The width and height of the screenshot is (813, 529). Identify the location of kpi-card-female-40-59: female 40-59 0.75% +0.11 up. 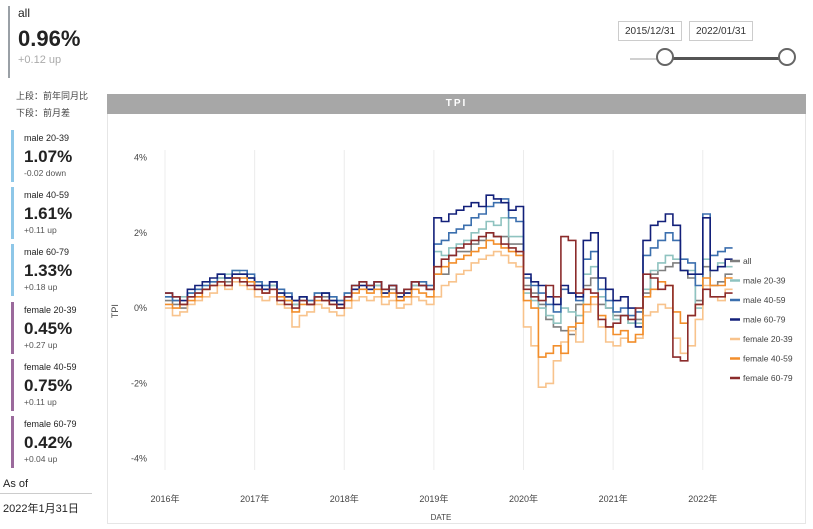
(51, 385).